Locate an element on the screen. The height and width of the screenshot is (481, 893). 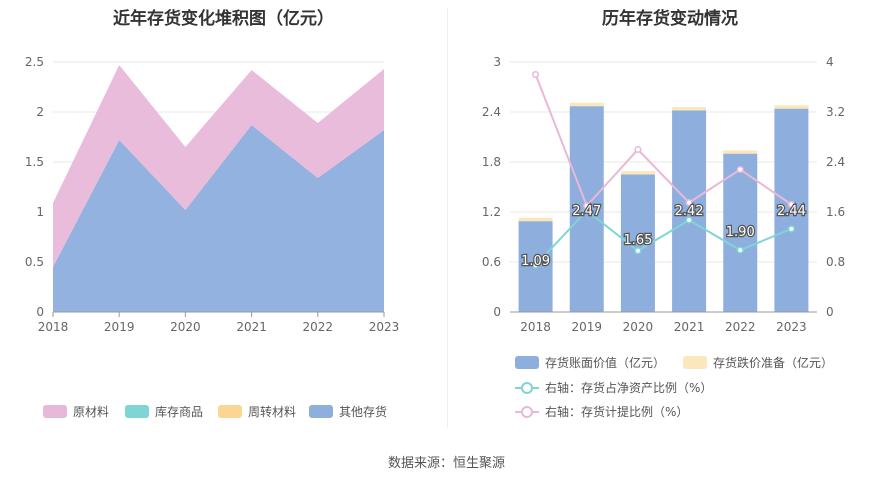
bar-data-label: 2.42 is located at coordinates (689, 211).